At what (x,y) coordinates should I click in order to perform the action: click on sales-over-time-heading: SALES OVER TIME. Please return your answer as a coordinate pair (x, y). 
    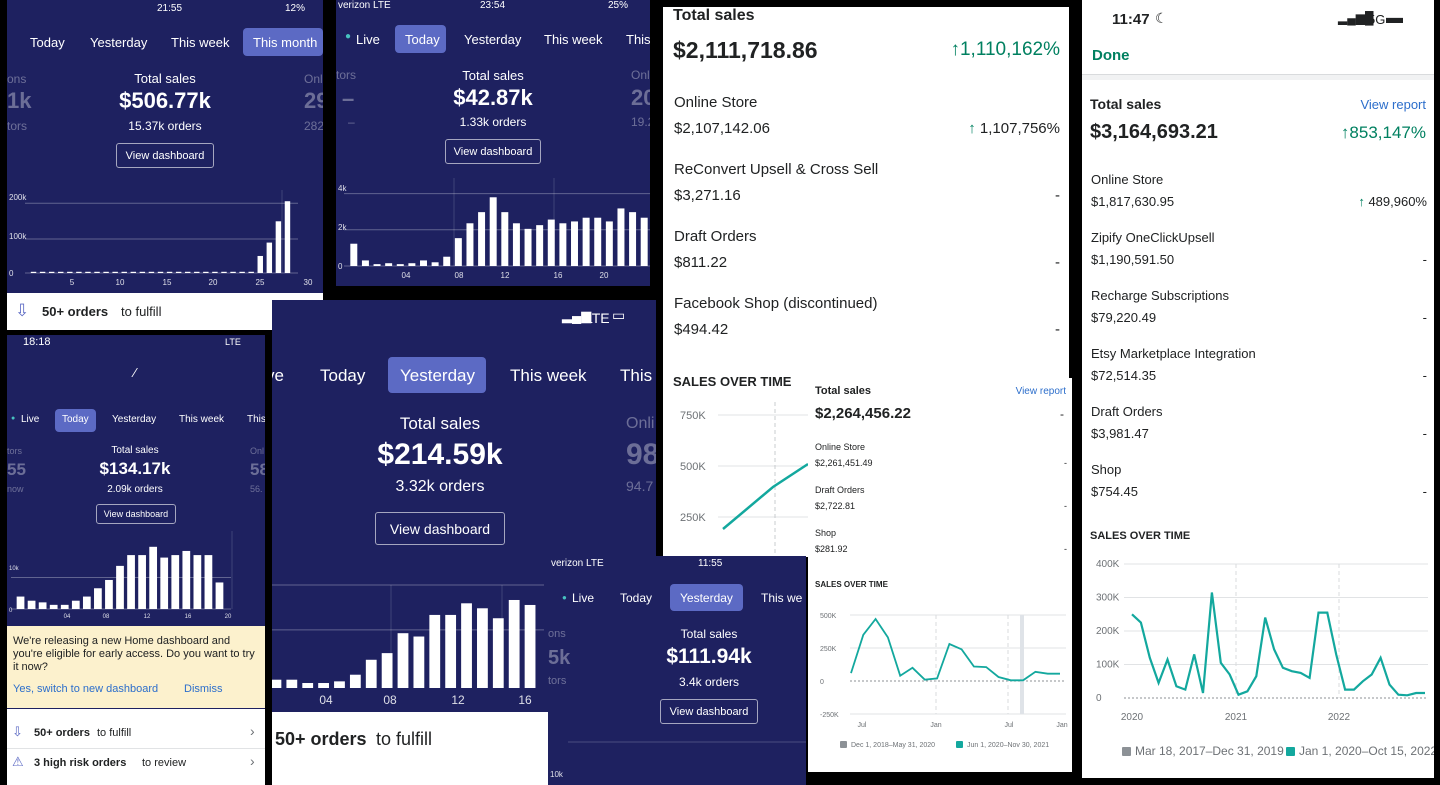
    Looking at the image, I should click on (732, 381).